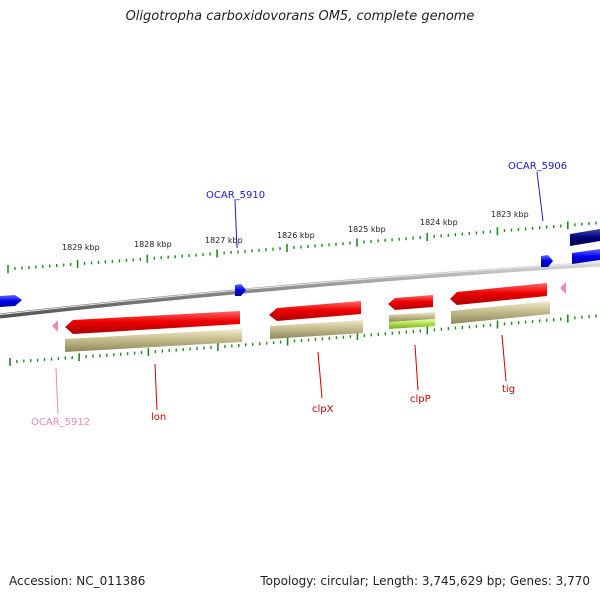 This screenshot has width=600, height=600. Describe the element at coordinates (500, 312) in the screenshot. I see `gene-tig-bar` at that location.